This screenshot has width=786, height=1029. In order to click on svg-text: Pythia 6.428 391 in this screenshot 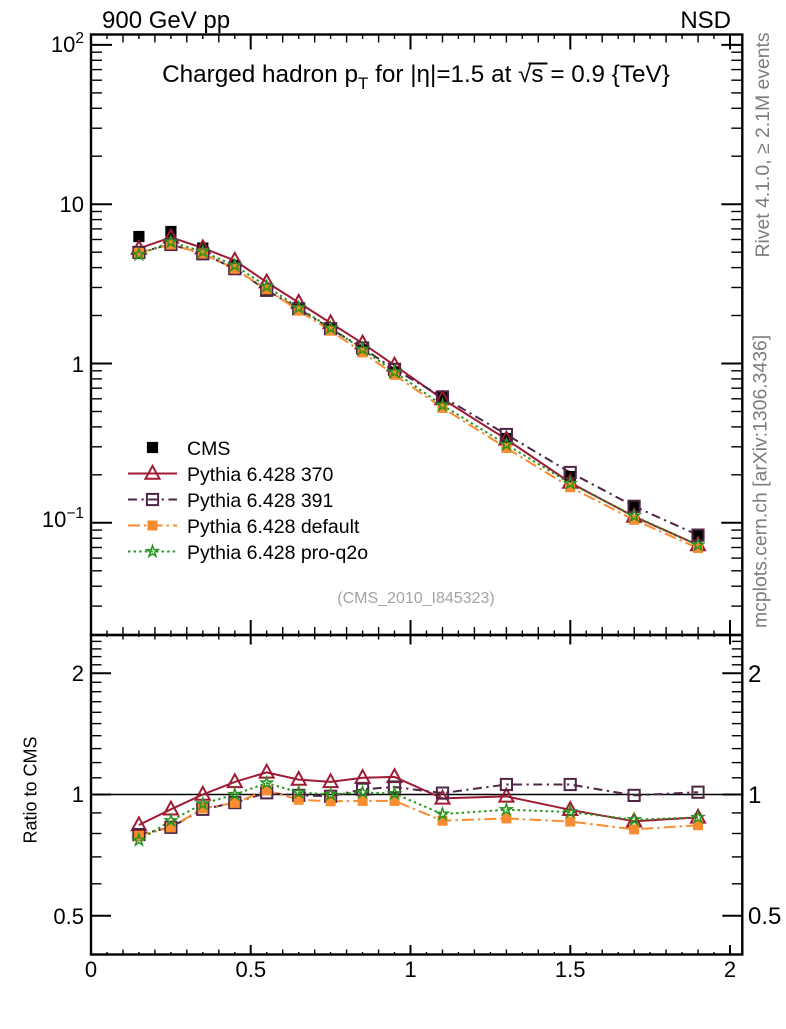, I will do `click(260, 501)`.